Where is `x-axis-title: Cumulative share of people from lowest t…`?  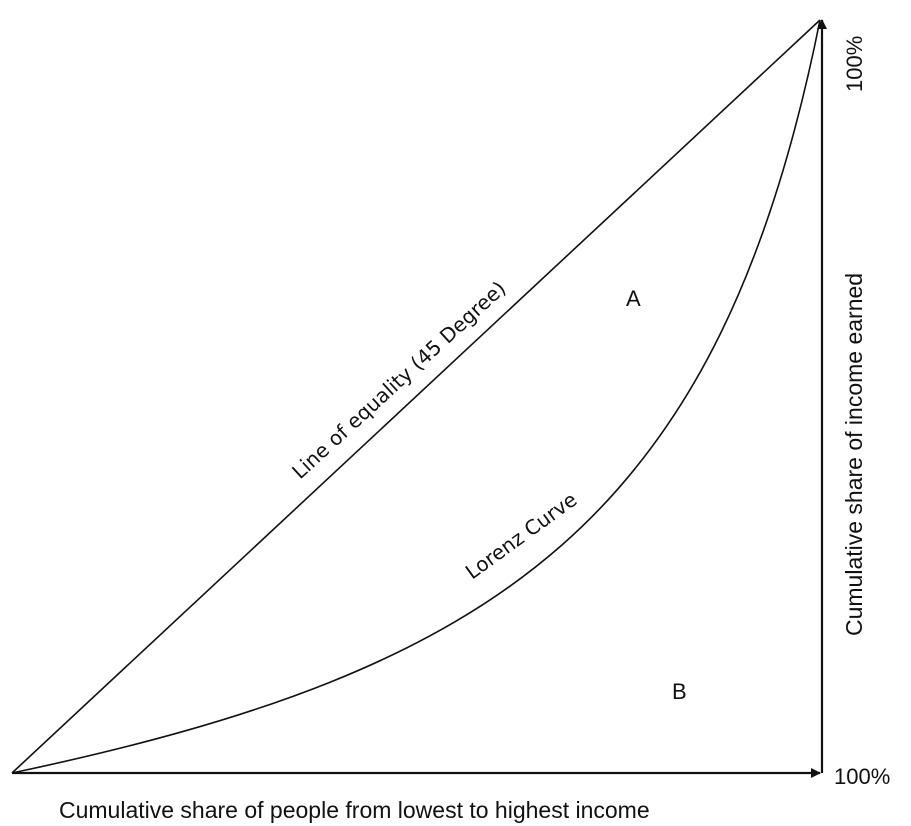
x-axis-title: Cumulative share of people from lowest t… is located at coordinates (354, 810).